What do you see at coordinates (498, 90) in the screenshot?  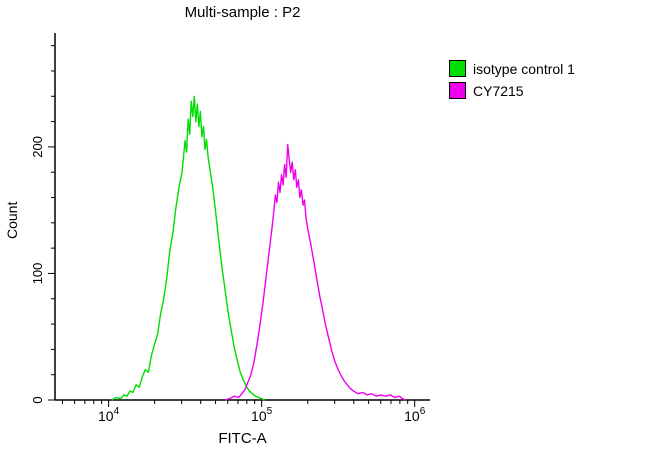 I see `legend-label-cy7215: CY7215` at bounding box center [498, 90].